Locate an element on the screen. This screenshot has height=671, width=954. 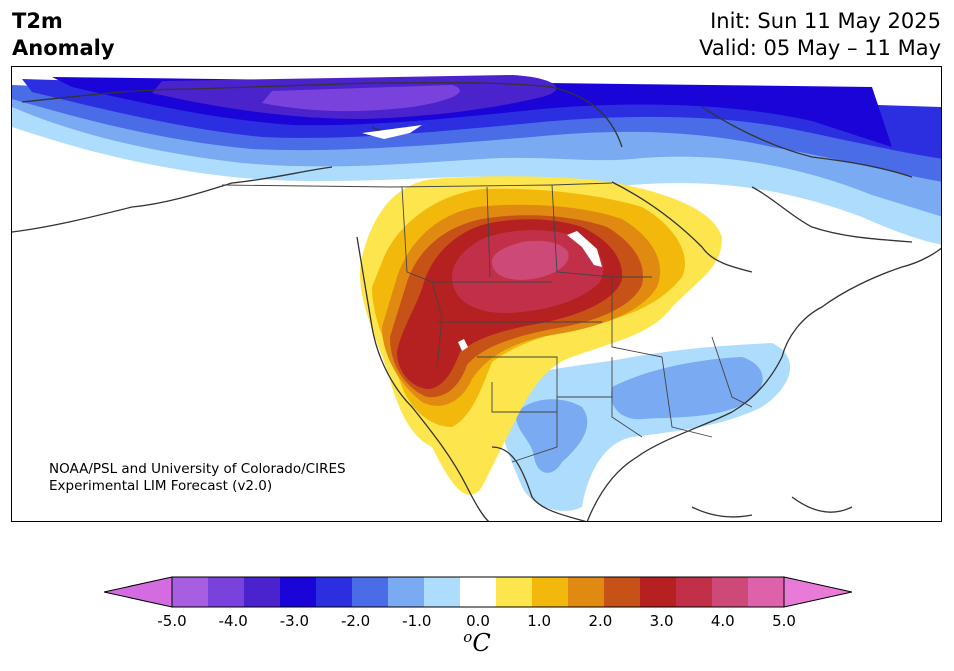
great-slave-lake is located at coordinates (392, 132).